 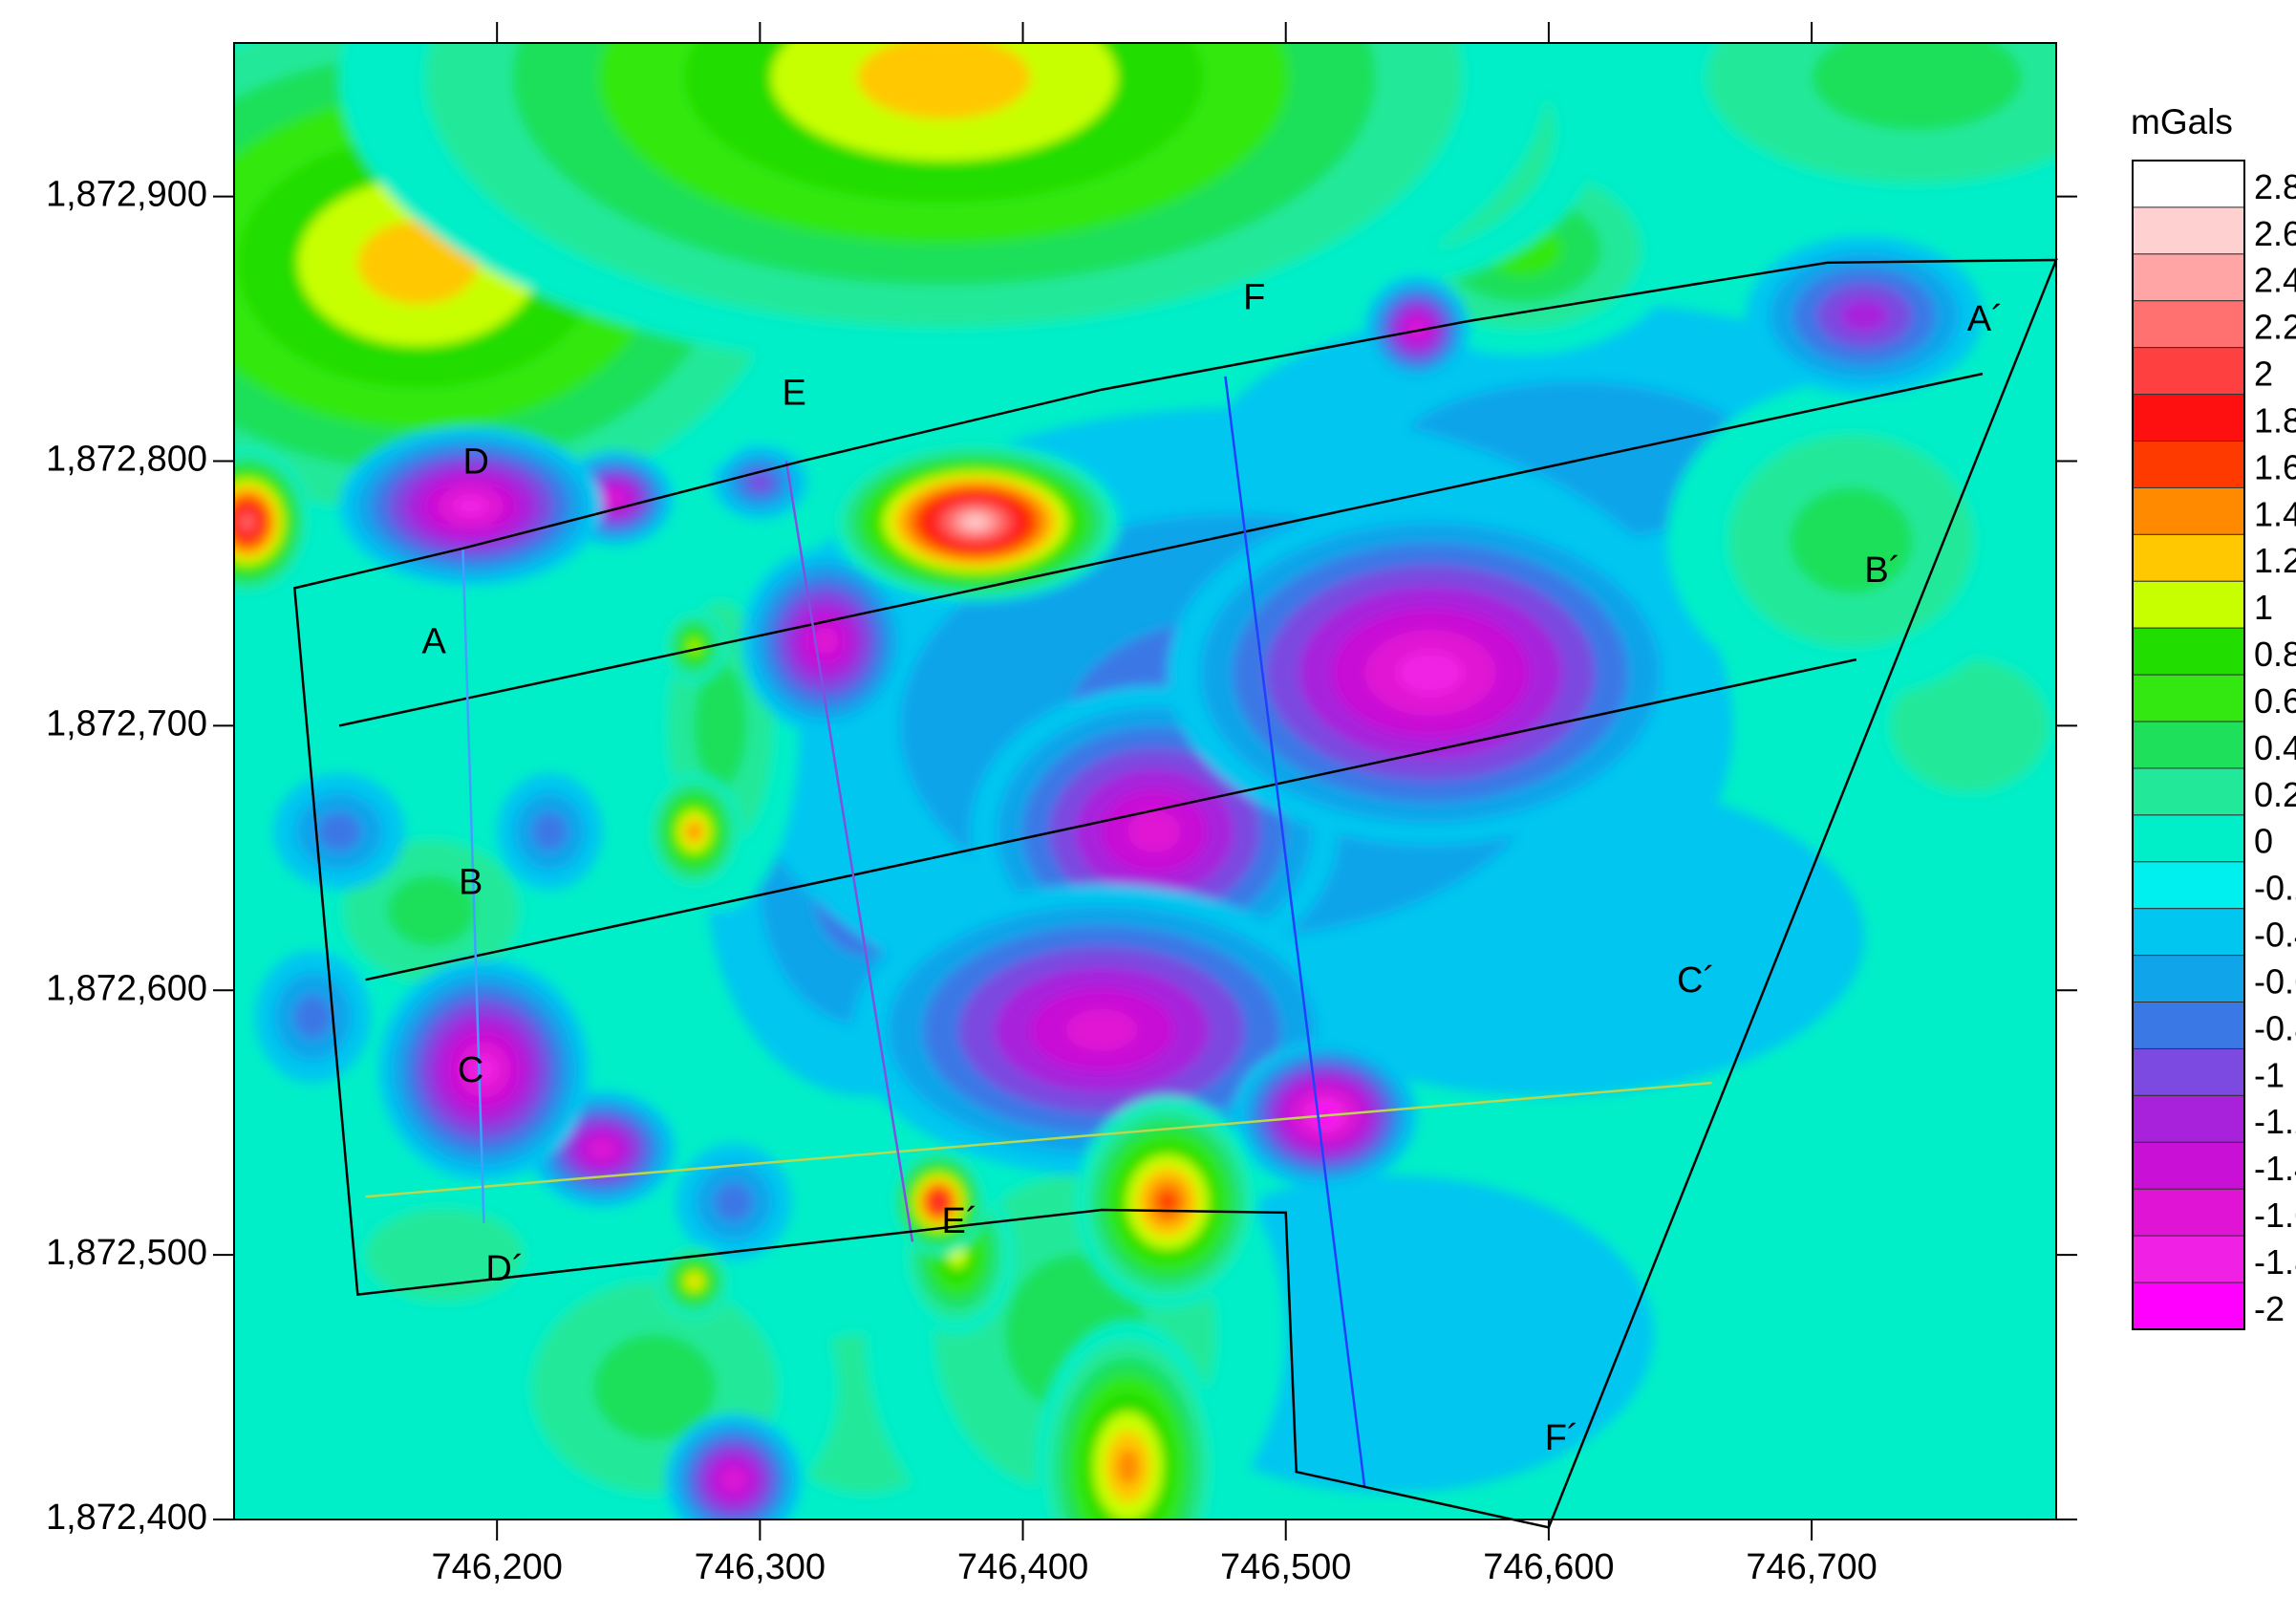 I want to click on profile-label: D, so click(x=475, y=462).